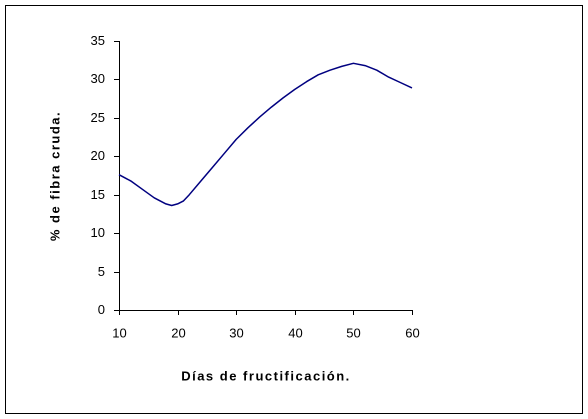  Describe the element at coordinates (54, 176) in the screenshot. I see `y-axis-title: % de fibra cruda.` at that location.